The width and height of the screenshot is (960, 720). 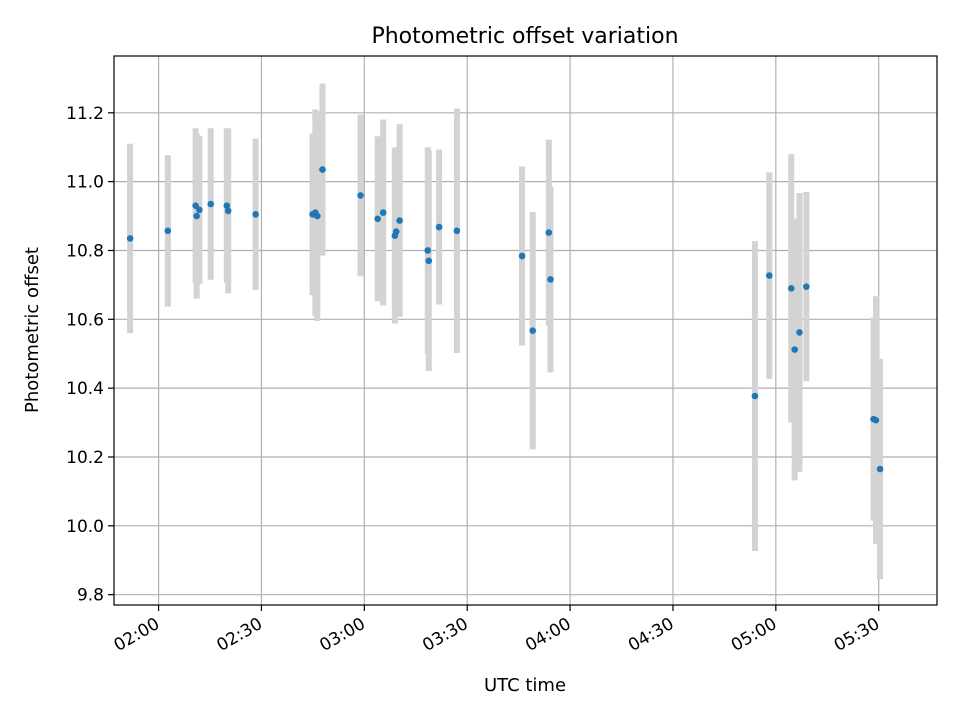 I want to click on x-axis-label: UTC time, so click(x=525, y=685).